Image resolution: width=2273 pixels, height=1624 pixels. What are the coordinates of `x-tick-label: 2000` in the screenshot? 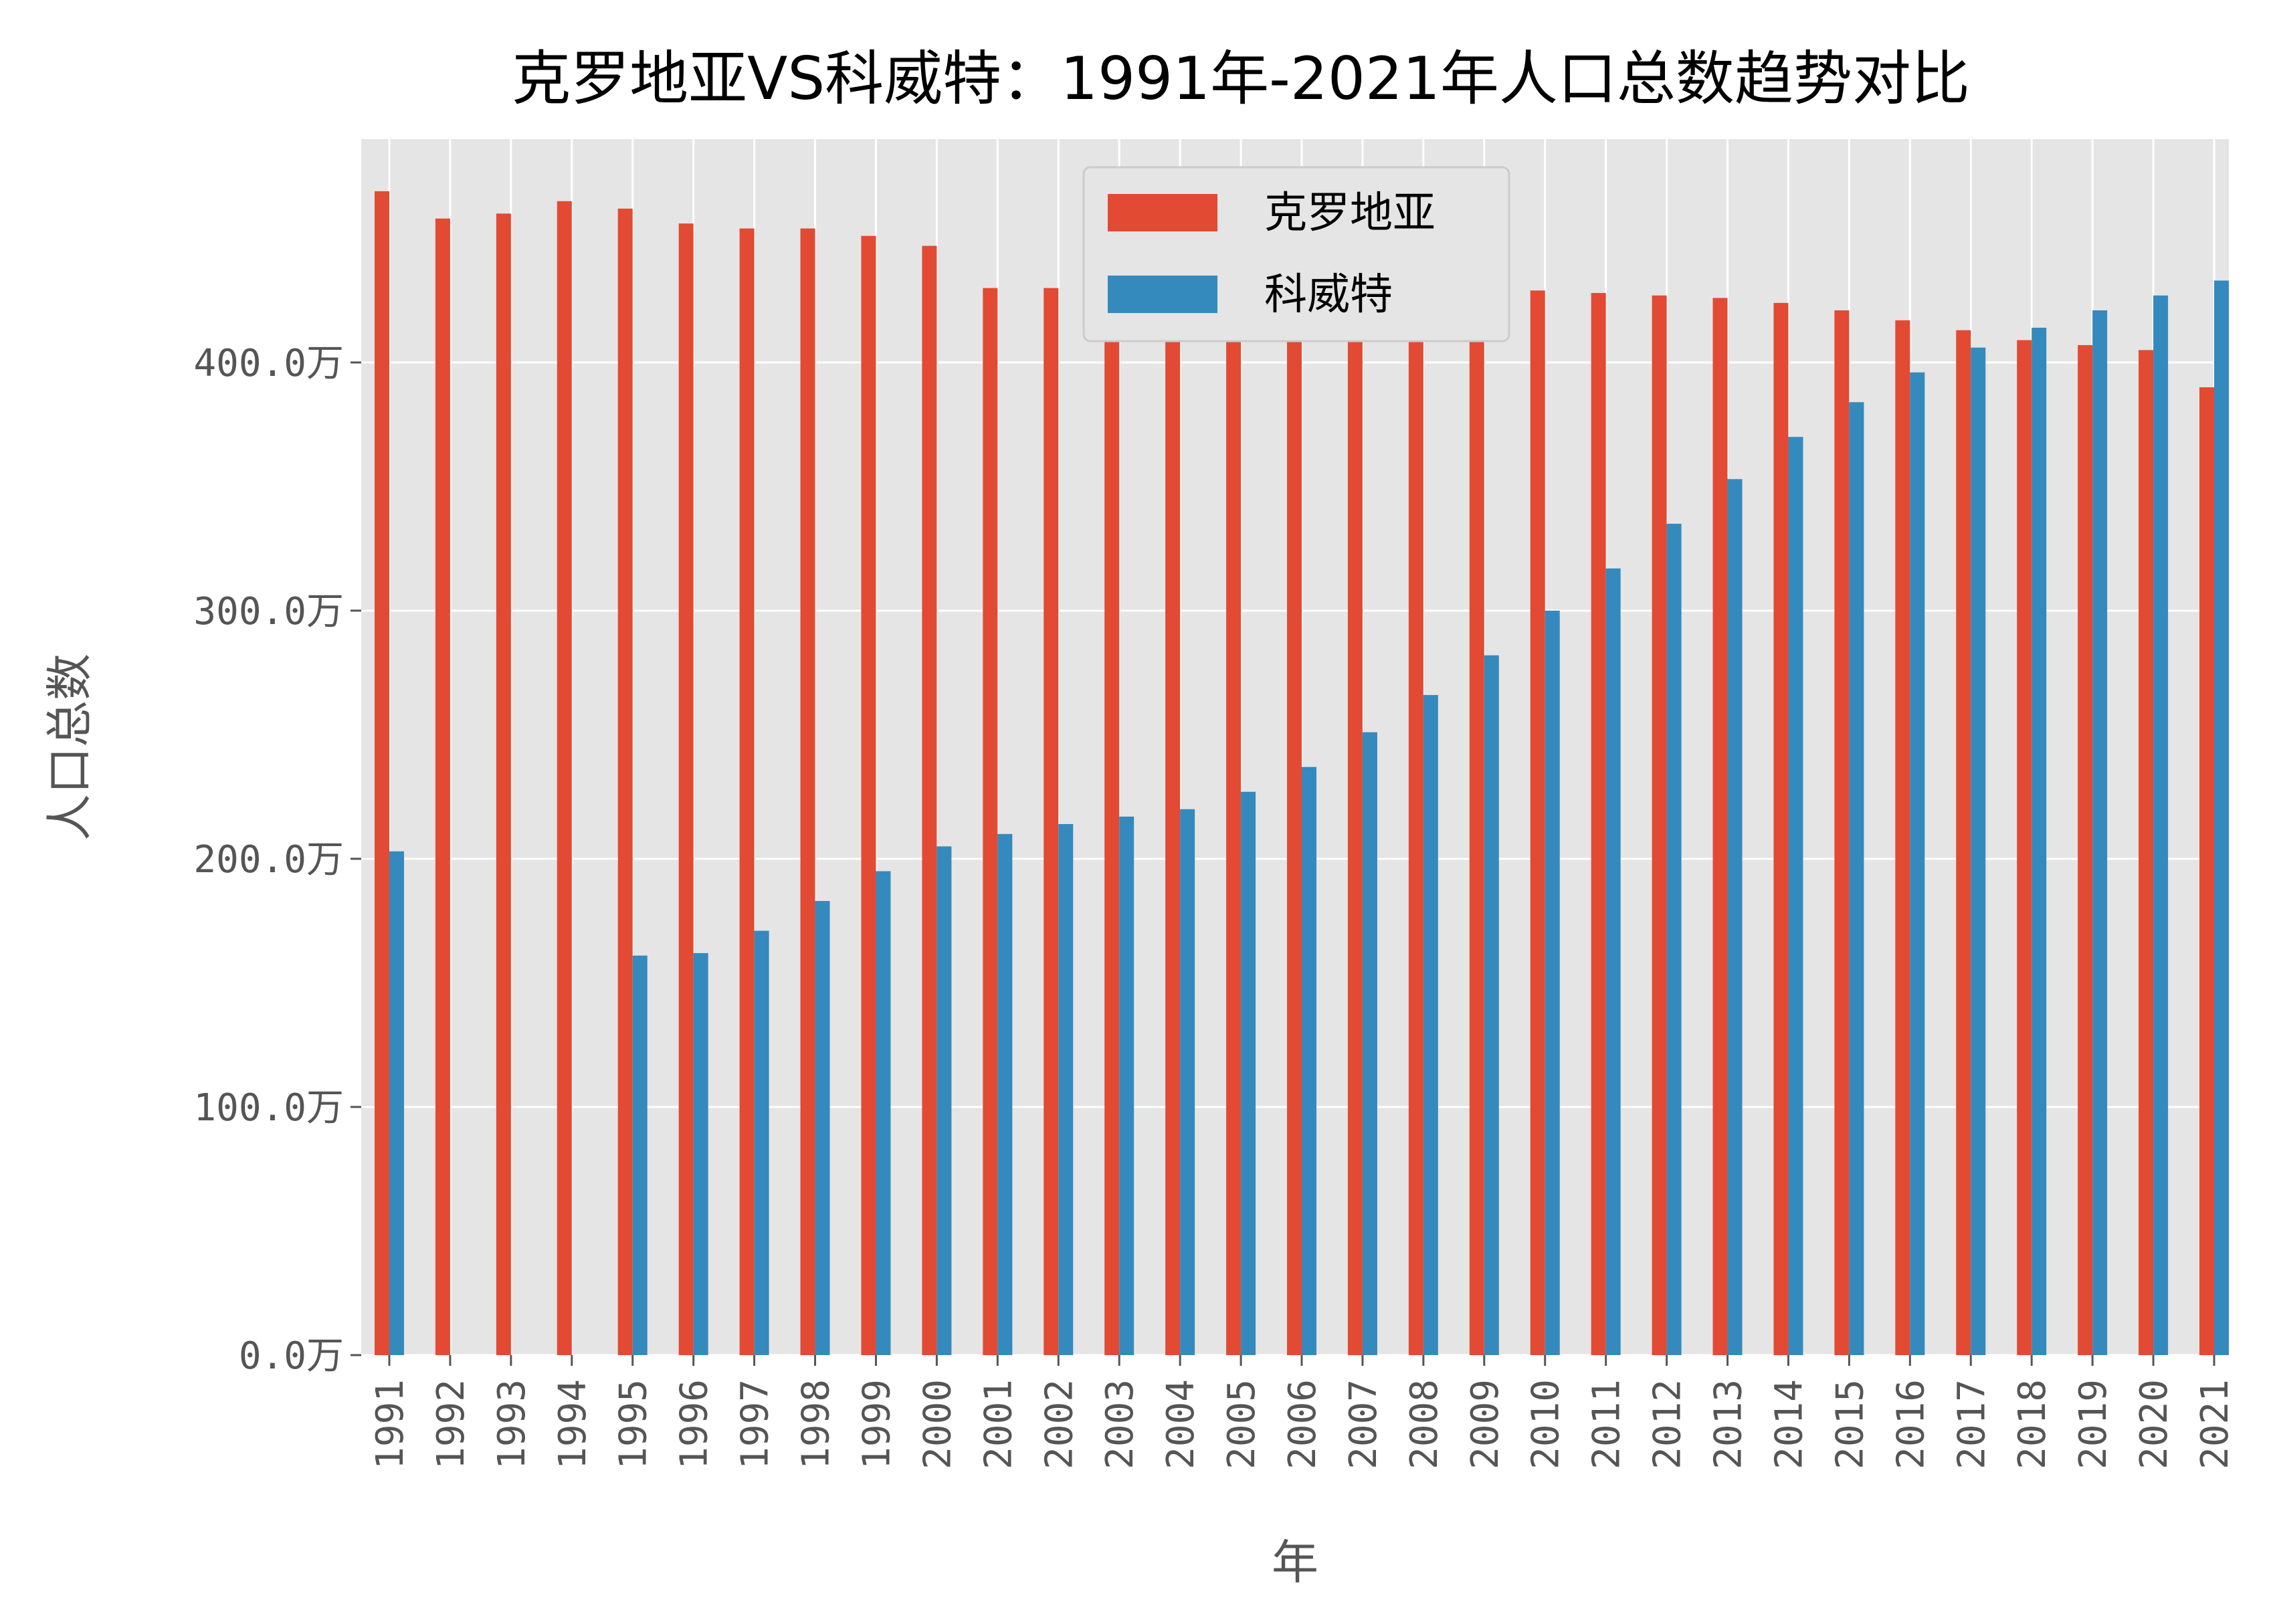 It's located at (937, 1424).